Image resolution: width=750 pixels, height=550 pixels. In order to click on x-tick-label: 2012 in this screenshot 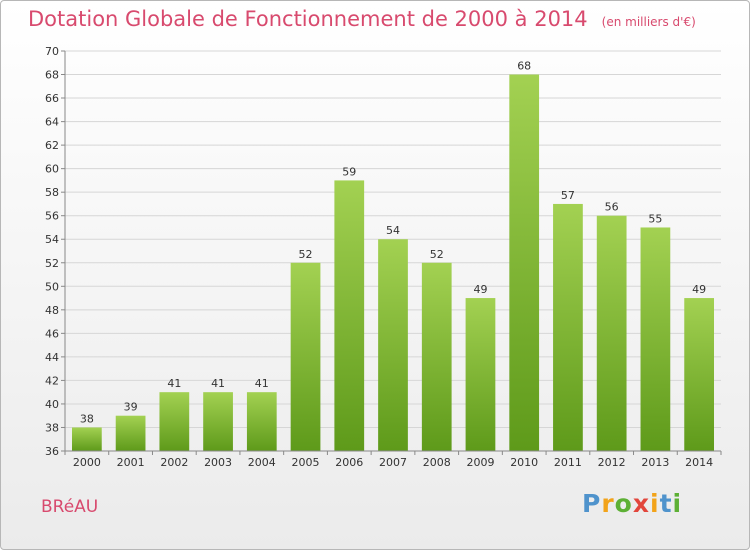, I will do `click(612, 462)`.